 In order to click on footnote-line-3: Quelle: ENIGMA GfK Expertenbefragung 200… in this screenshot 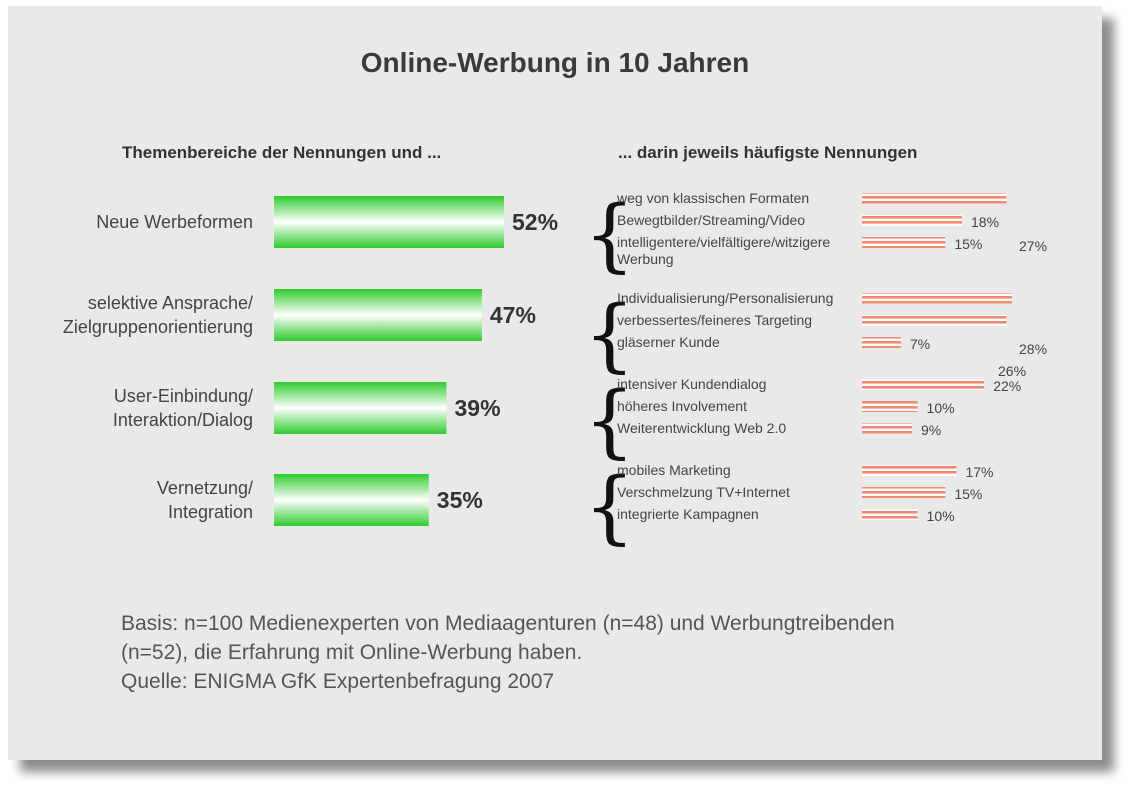, I will do `click(338, 681)`.